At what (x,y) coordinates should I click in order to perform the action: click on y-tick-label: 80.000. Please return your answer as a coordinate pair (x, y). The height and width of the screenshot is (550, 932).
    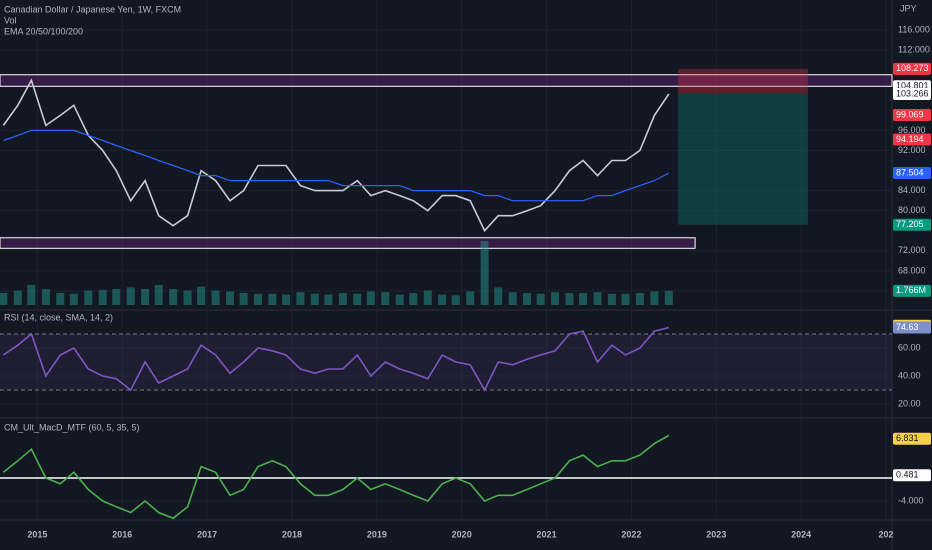
    Looking at the image, I should click on (912, 210).